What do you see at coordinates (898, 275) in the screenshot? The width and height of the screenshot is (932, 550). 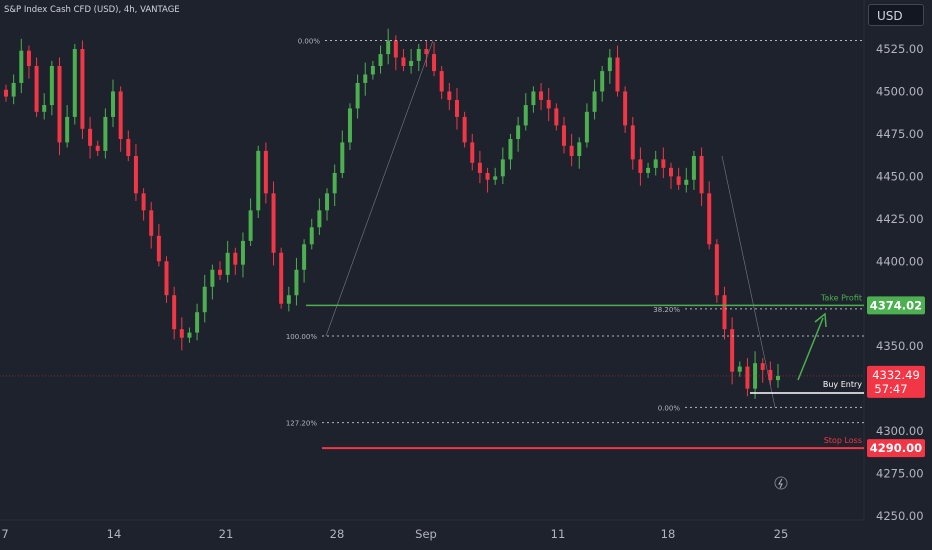 I see `price-axis` at bounding box center [898, 275].